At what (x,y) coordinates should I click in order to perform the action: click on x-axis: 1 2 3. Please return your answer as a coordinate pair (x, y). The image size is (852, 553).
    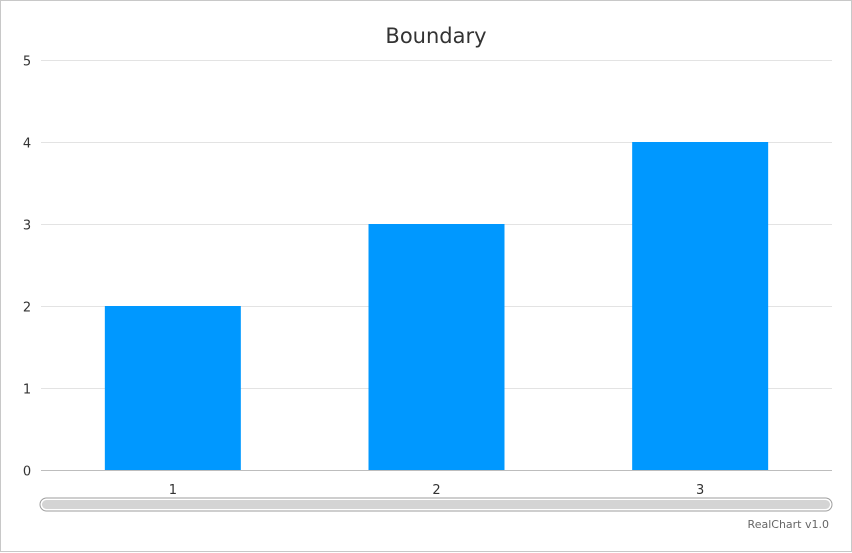
    Looking at the image, I should click on (437, 490).